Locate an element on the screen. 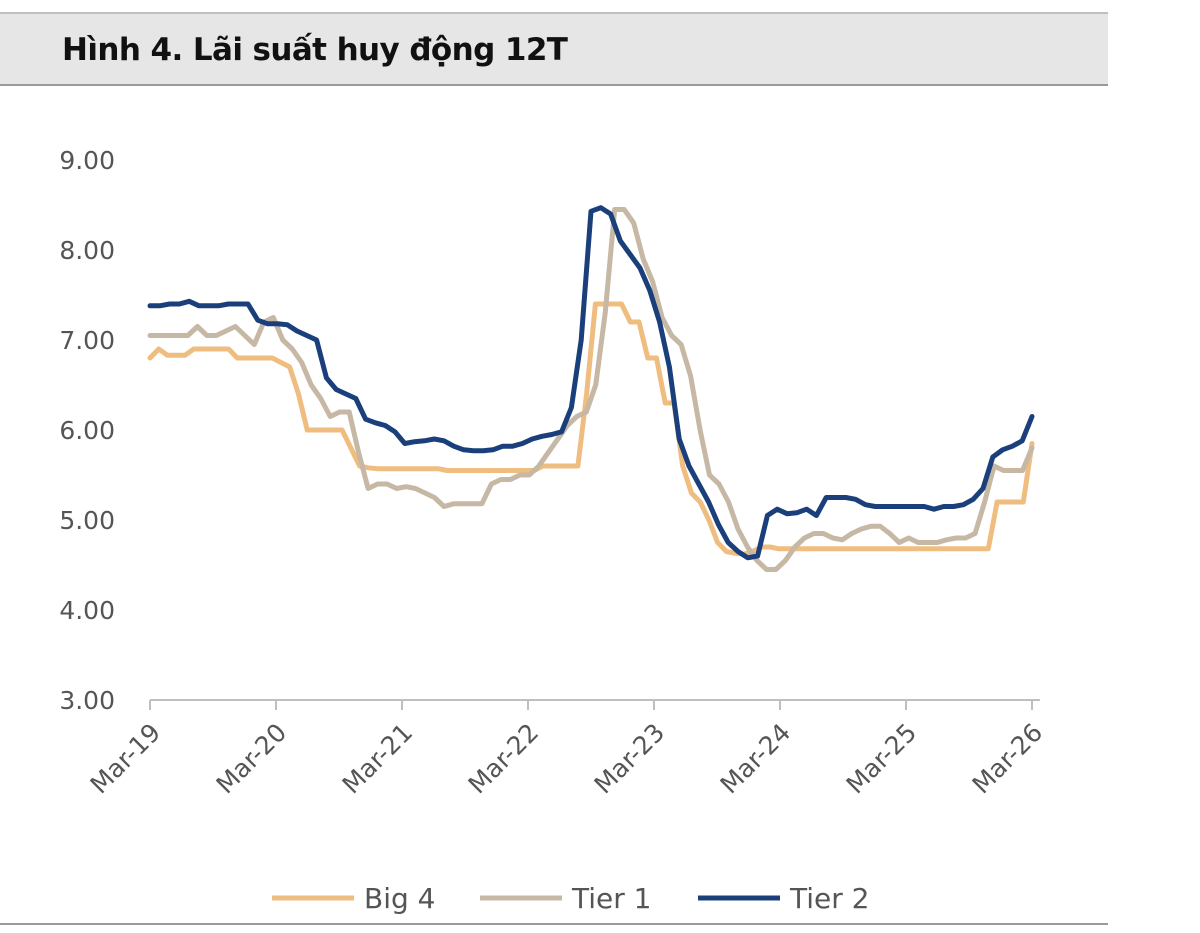 The image size is (1200, 933). x-tick-label: Mar-24 is located at coordinates (756, 759).